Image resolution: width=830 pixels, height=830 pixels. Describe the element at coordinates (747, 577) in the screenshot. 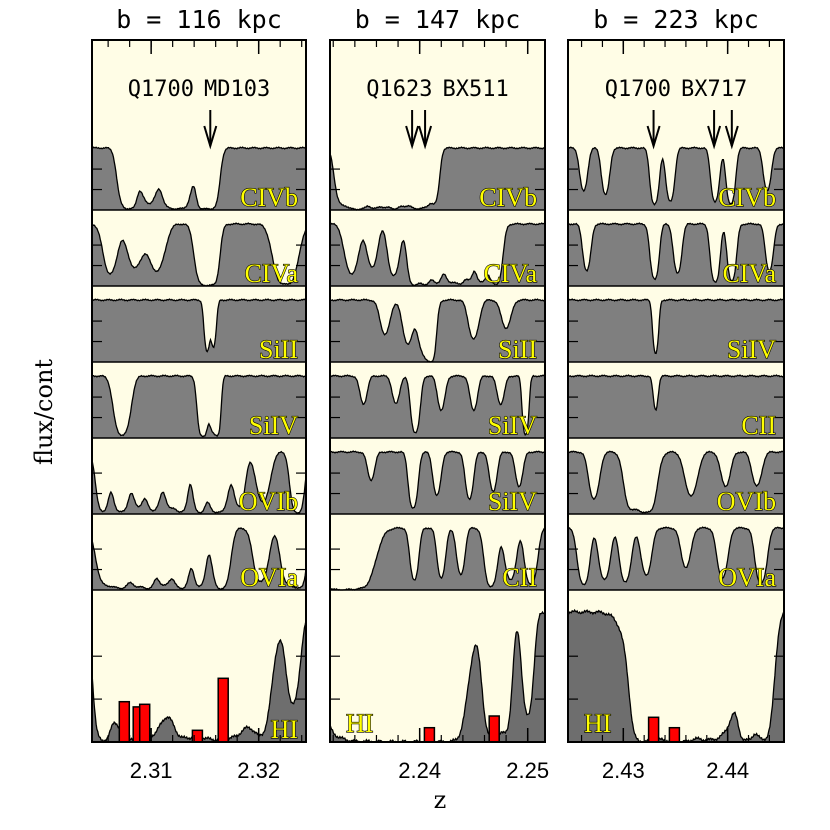

I see `panel-3-ion-label-6: OVIa` at that location.